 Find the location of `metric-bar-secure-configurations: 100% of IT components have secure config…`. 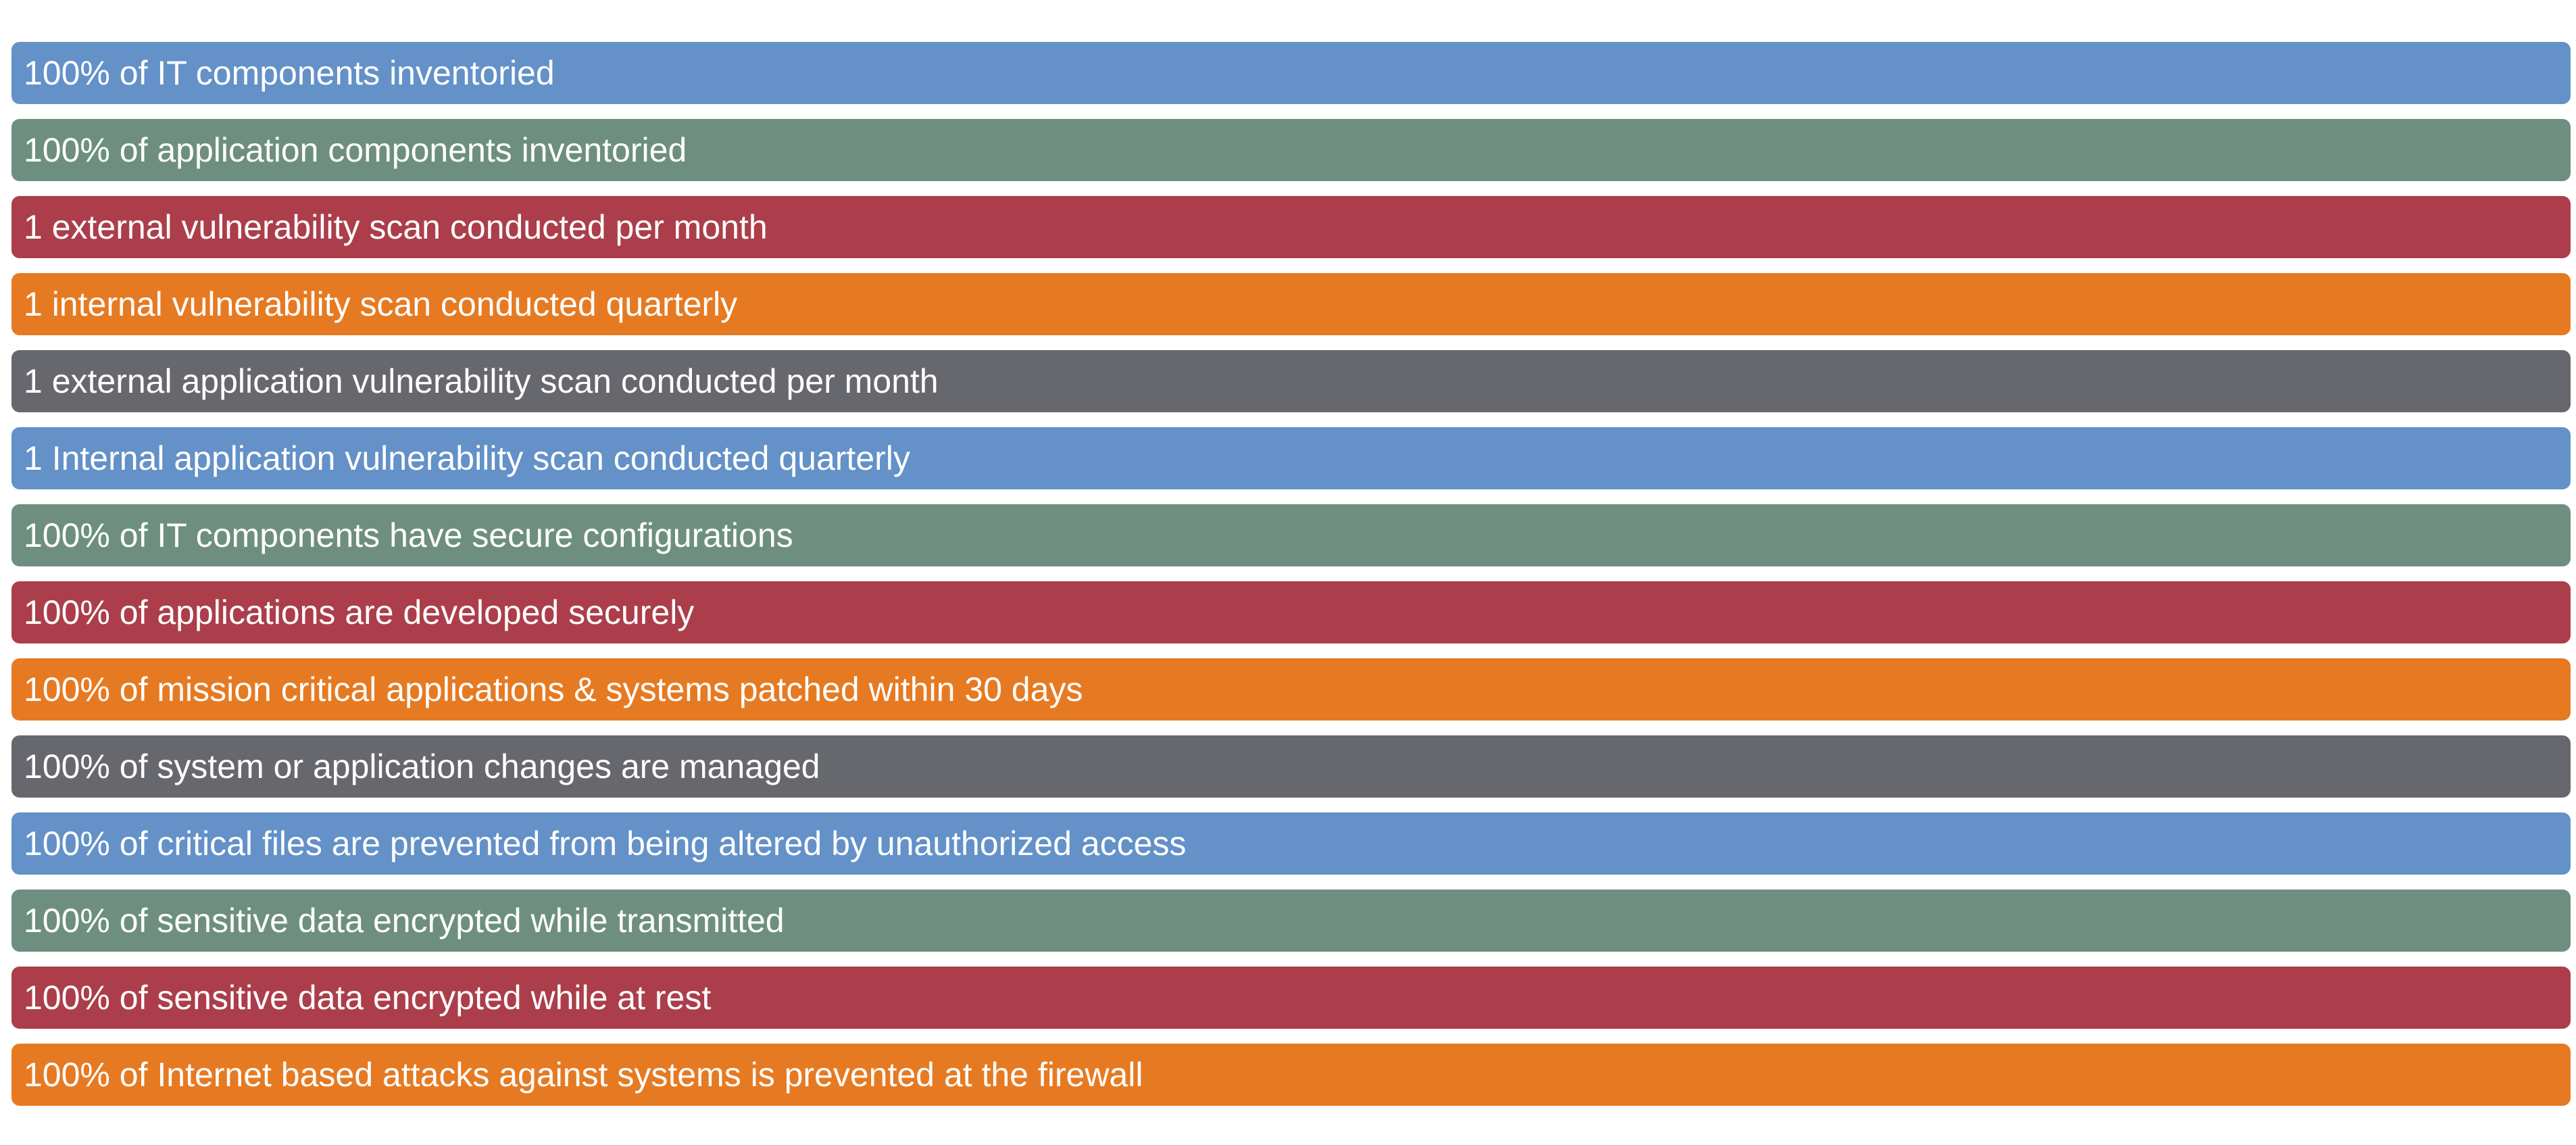

metric-bar-secure-configurations: 100% of IT components have secure config… is located at coordinates (1291, 535).